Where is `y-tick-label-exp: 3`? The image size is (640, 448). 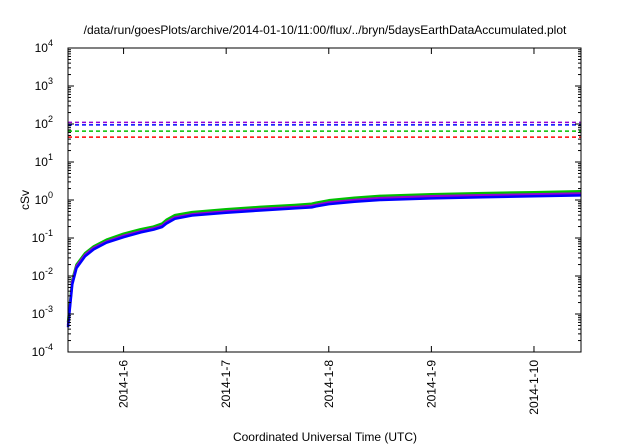
y-tick-label-exp: 3 is located at coordinates (50, 81).